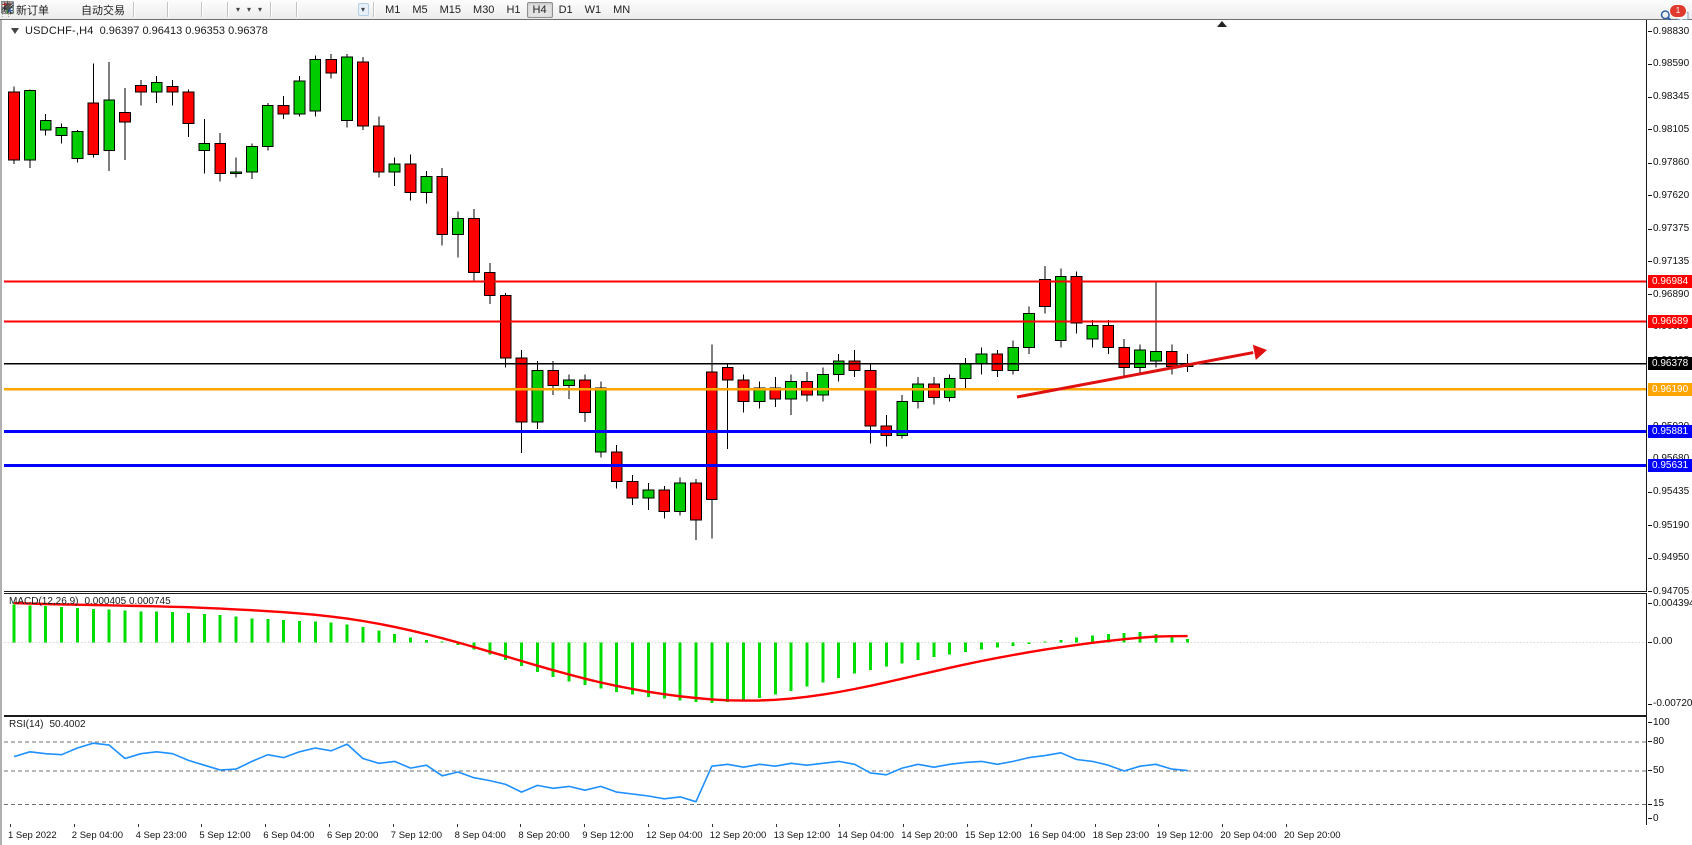  What do you see at coordinates (1671, 163) in the screenshot?
I see `price-tick-label: 0.97860` at bounding box center [1671, 163].